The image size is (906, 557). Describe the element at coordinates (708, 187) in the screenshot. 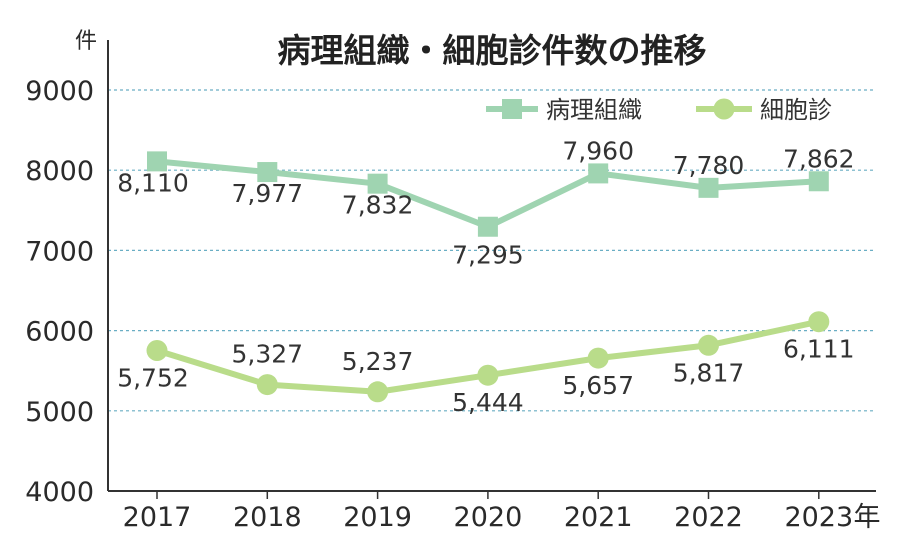

I see `marker-pathology-2022` at that location.